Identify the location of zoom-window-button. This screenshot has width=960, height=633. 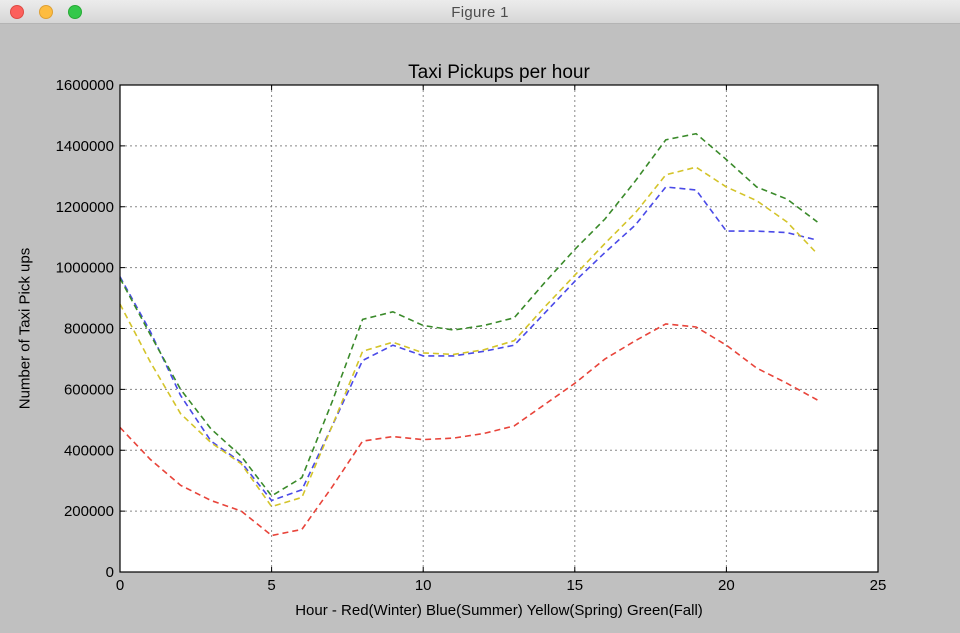
(75, 12).